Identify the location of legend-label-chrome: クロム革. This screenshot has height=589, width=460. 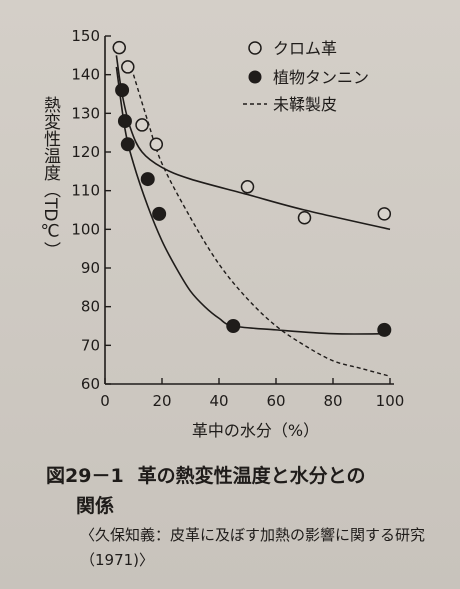
(305, 48).